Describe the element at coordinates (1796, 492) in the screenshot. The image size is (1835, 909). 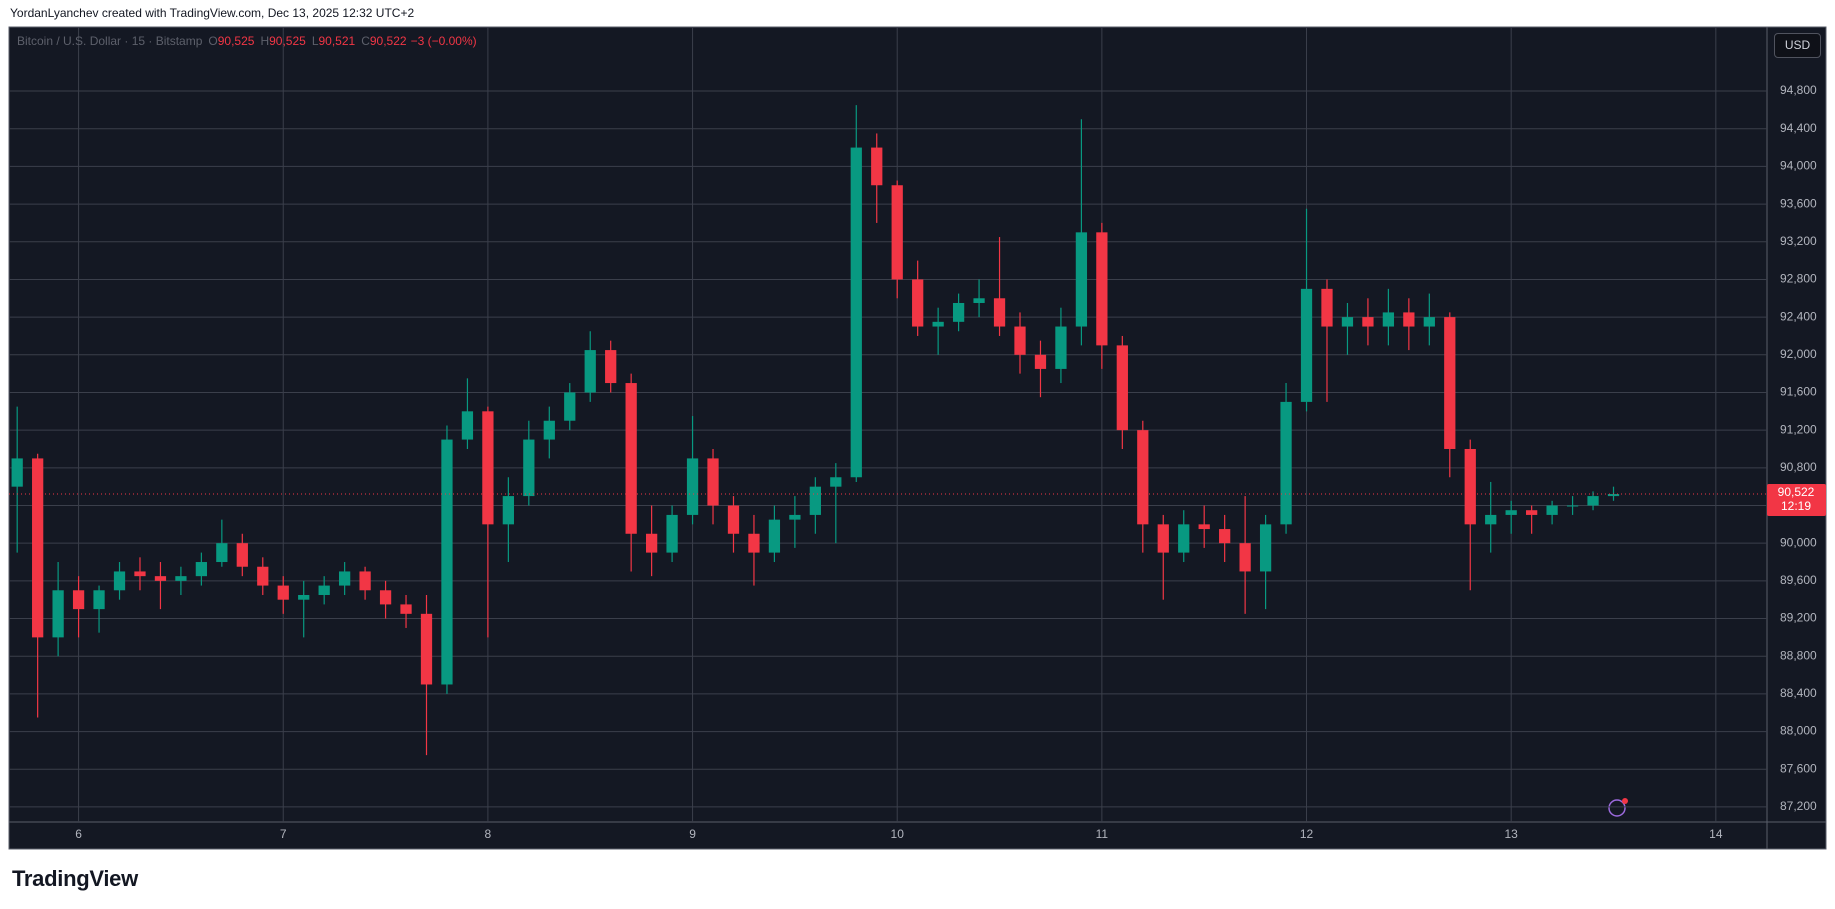
I see `last-price-label: 90,522` at that location.